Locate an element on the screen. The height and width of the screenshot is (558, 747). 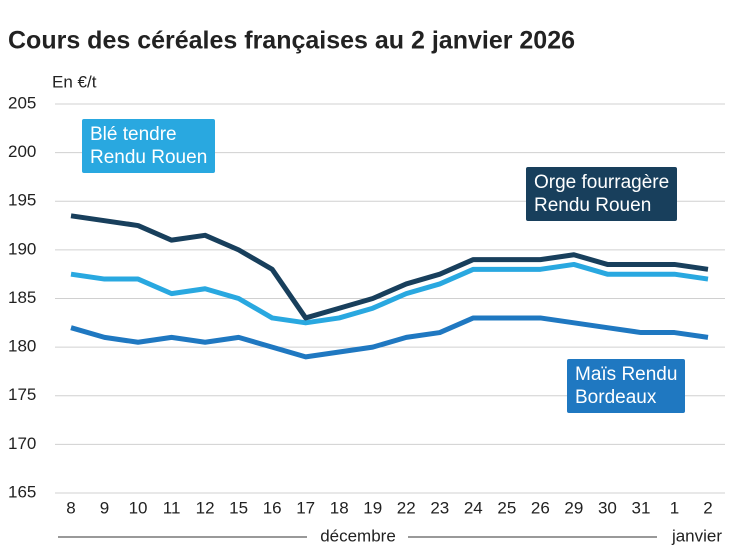
month-label: janvier is located at coordinates (696, 535).